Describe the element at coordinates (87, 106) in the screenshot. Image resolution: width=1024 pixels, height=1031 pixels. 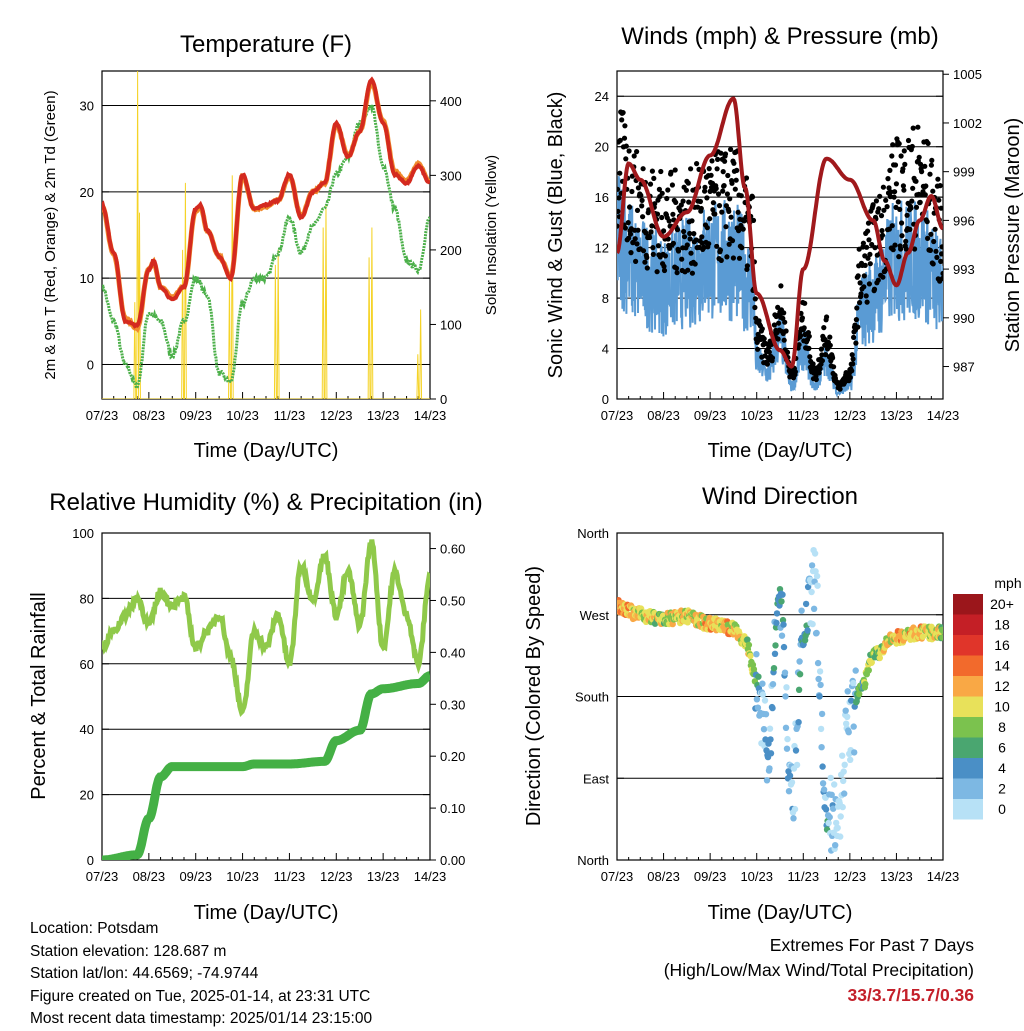
I see `y-tick-label: 30` at that location.